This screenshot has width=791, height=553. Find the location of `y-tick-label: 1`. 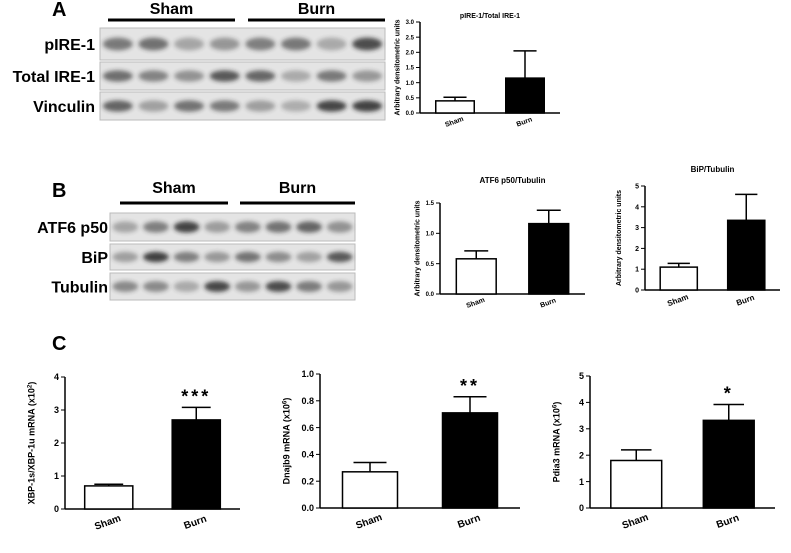

y-tick-label: 1 is located at coordinates (56, 476).